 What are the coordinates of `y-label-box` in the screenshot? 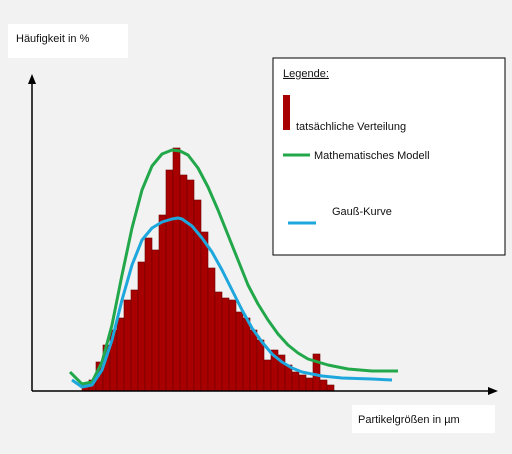 It's located at (68, 41).